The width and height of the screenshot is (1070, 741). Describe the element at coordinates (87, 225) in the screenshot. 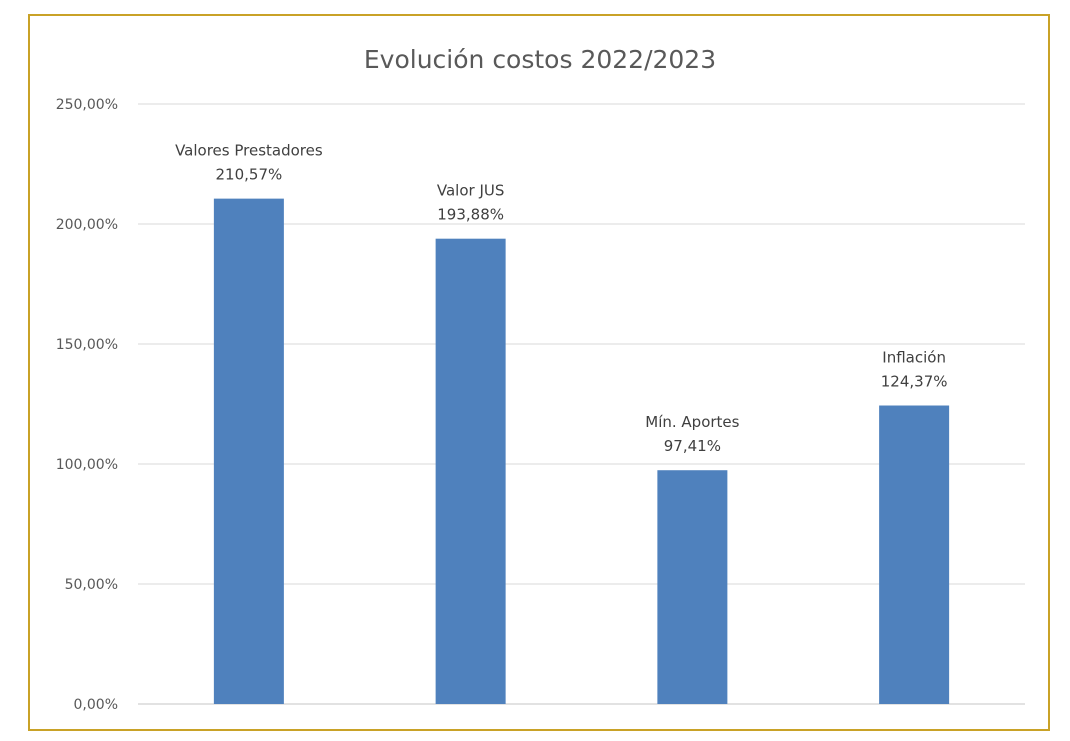

I see `y-tick-label: 200,00%` at that location.